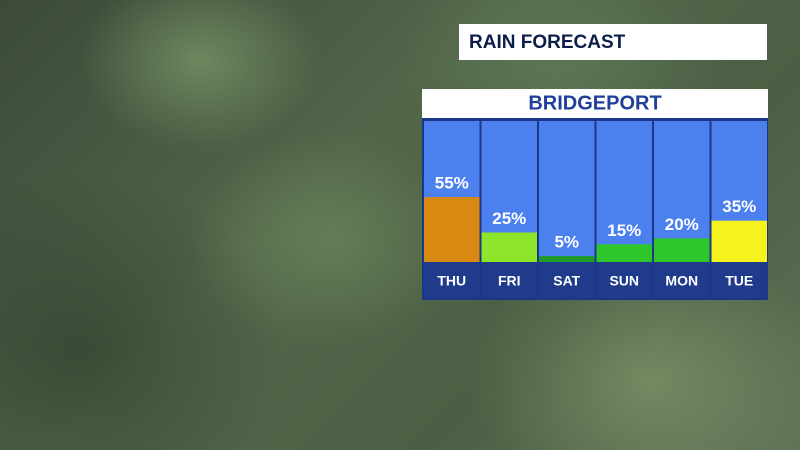 This screenshot has height=450, width=800. Describe the element at coordinates (682, 224) in the screenshot. I see `value-label: 20%` at that location.